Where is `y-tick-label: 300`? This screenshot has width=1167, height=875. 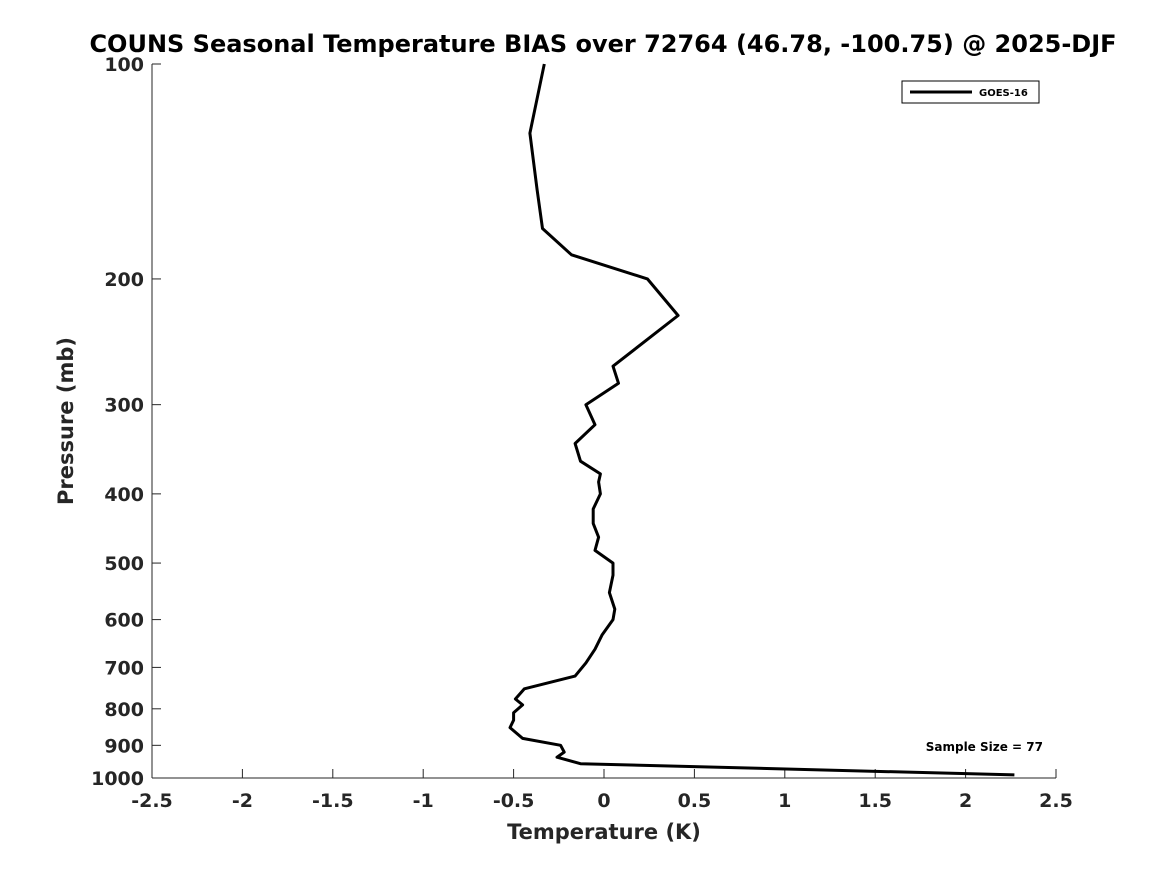 y-tick-label: 300 is located at coordinates (124, 406).